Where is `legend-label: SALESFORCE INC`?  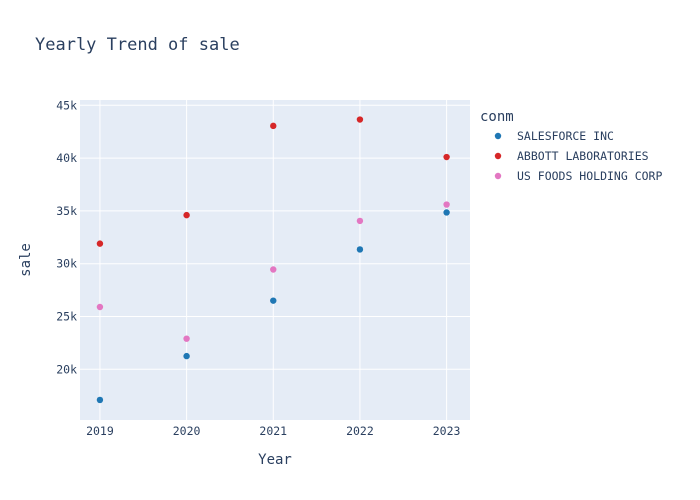 legend-label: SALESFORCE INC is located at coordinates (565, 136).